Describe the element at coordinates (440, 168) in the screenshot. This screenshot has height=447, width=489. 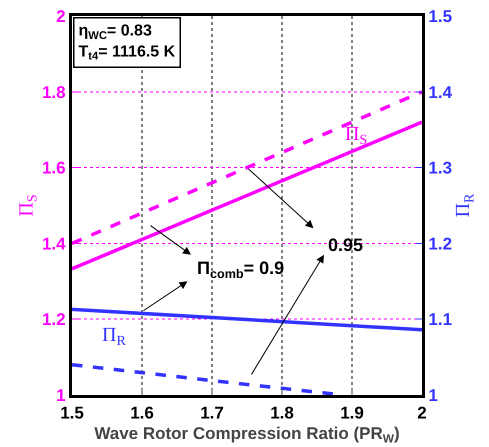
I see `y2-tick-label: 1.3` at that location.